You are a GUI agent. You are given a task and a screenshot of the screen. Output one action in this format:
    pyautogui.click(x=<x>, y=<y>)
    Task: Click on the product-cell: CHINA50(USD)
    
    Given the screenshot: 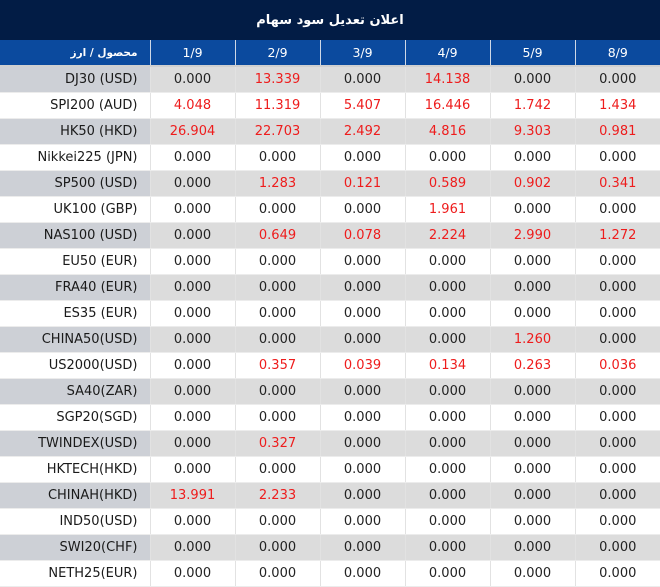 What is the action you would take?
    pyautogui.click(x=75, y=339)
    